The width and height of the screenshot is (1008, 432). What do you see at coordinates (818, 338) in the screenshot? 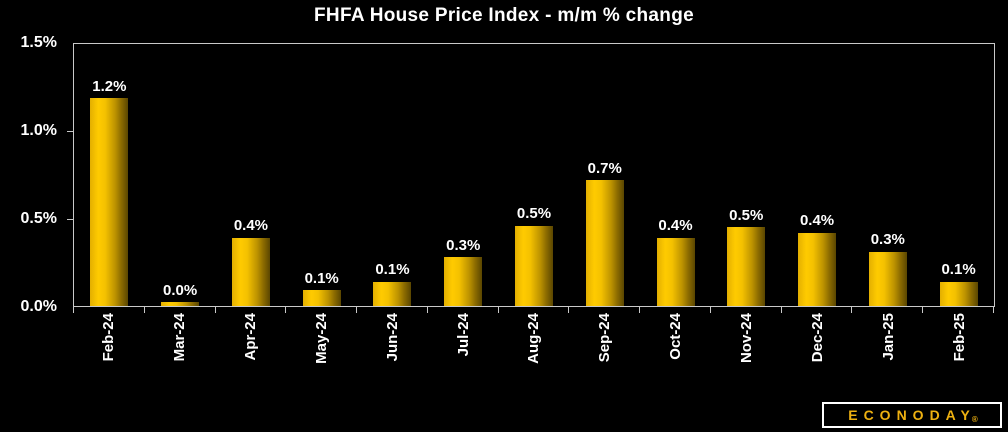
I see `x-axis-label: Dec-24` at bounding box center [818, 338].